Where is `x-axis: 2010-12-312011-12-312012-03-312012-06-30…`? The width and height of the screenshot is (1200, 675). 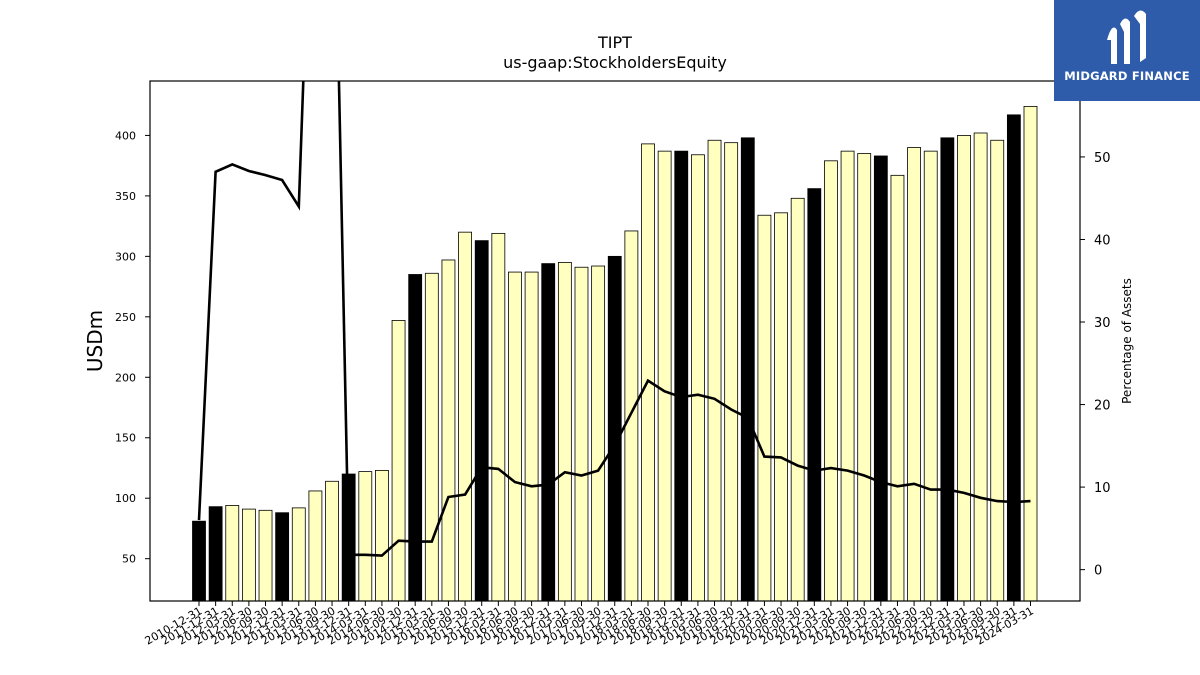 x-axis: 2010-12-312011-12-312012-03-312012-06-30… is located at coordinates (589, 624).